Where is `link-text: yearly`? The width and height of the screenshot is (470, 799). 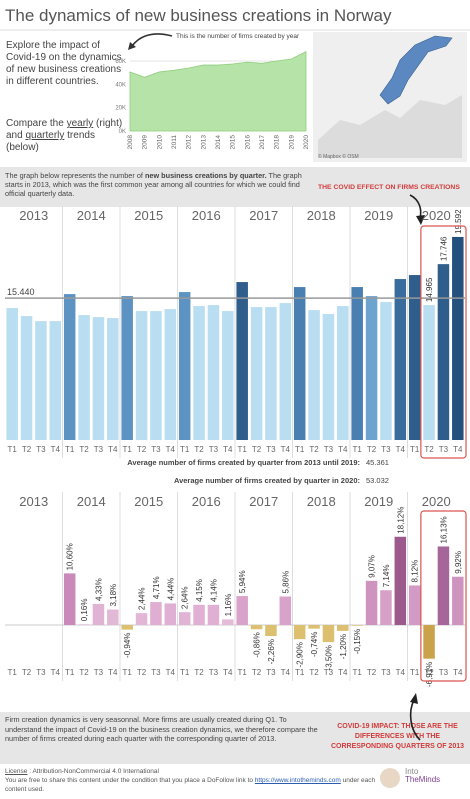
link-text: yearly is located at coordinates (80, 123).